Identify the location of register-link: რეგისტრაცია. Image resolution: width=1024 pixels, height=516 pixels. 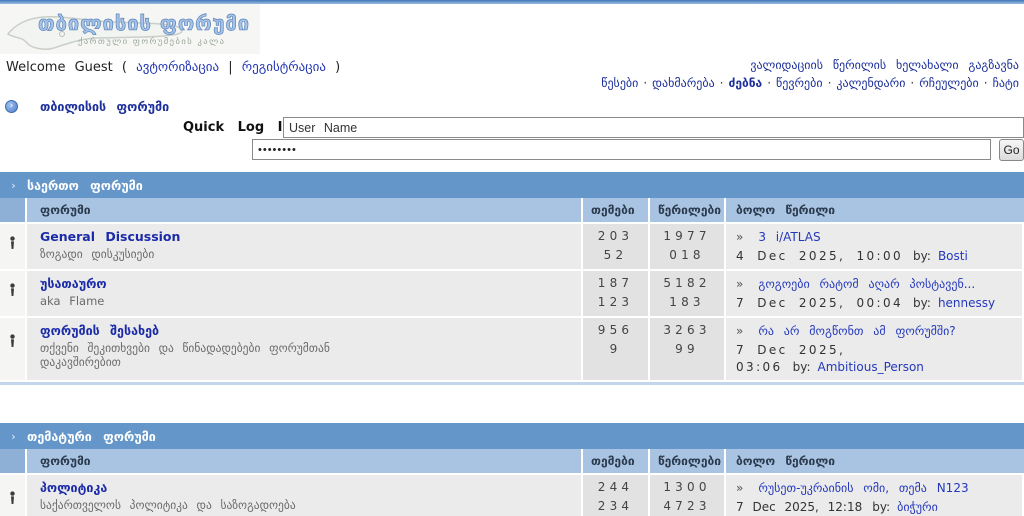
(283, 67).